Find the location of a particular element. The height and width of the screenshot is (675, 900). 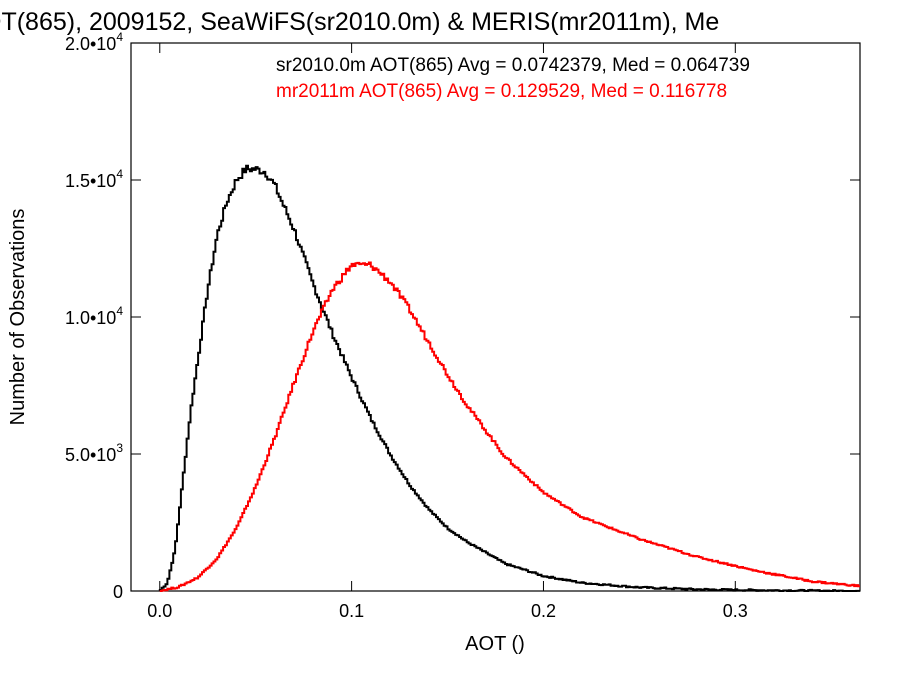

y-tick-label: 0 is located at coordinates (118, 592).